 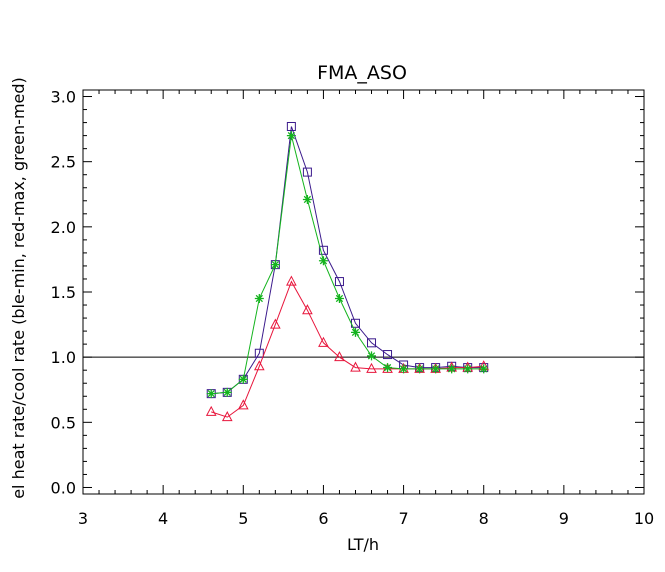 I want to click on x-tick-label: 3, so click(x=83, y=518).